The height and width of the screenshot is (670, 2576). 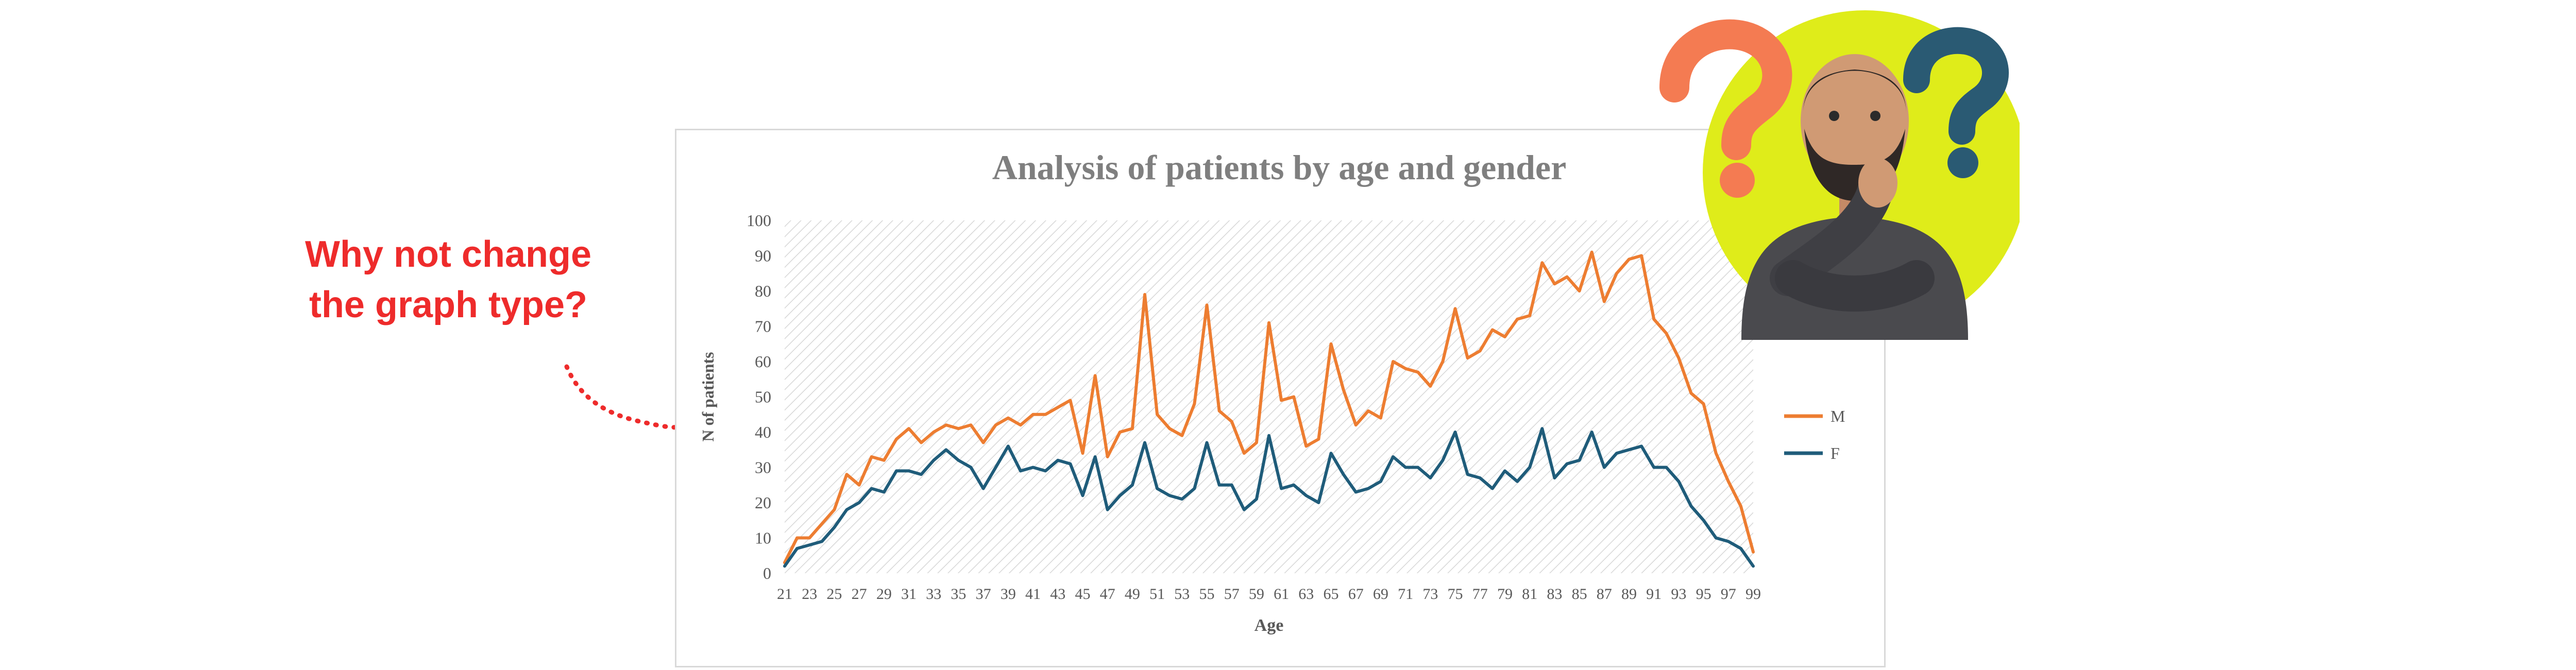 What do you see at coordinates (1082, 594) in the screenshot?
I see `x-tick-label: 45` at bounding box center [1082, 594].